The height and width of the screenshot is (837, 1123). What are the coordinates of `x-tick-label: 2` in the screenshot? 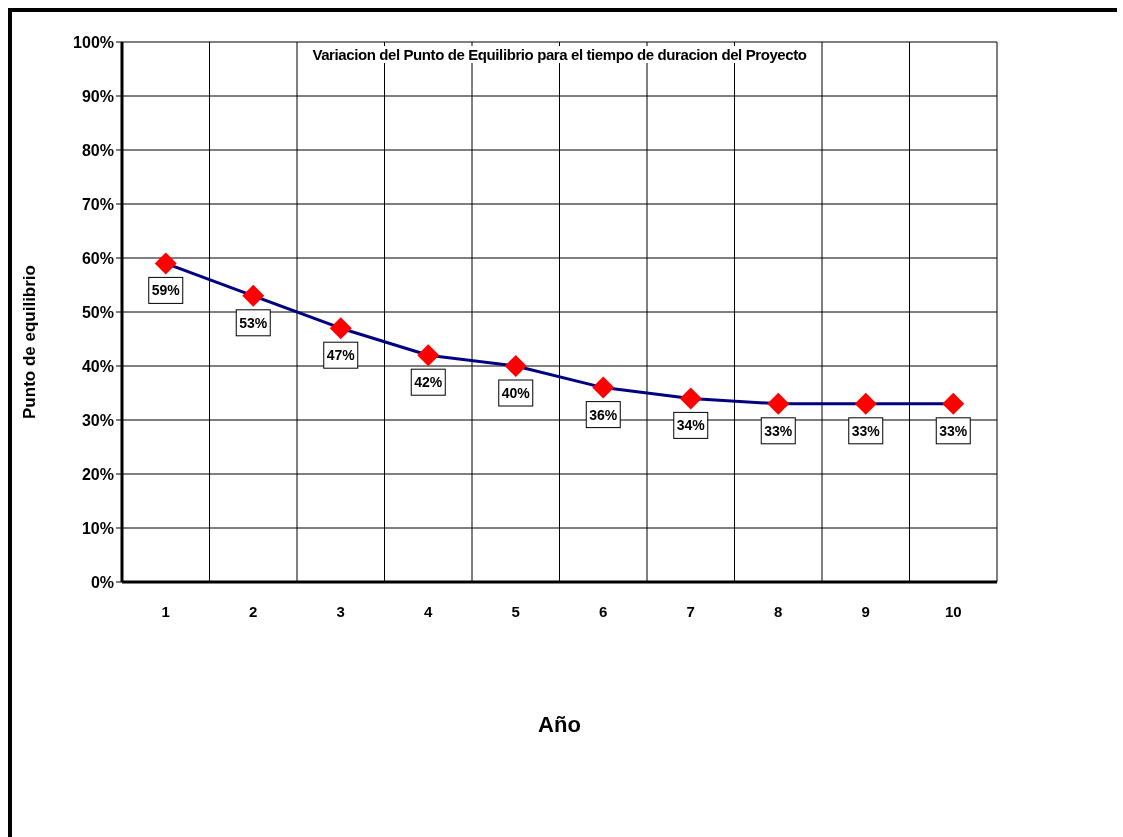 It's located at (253, 611).